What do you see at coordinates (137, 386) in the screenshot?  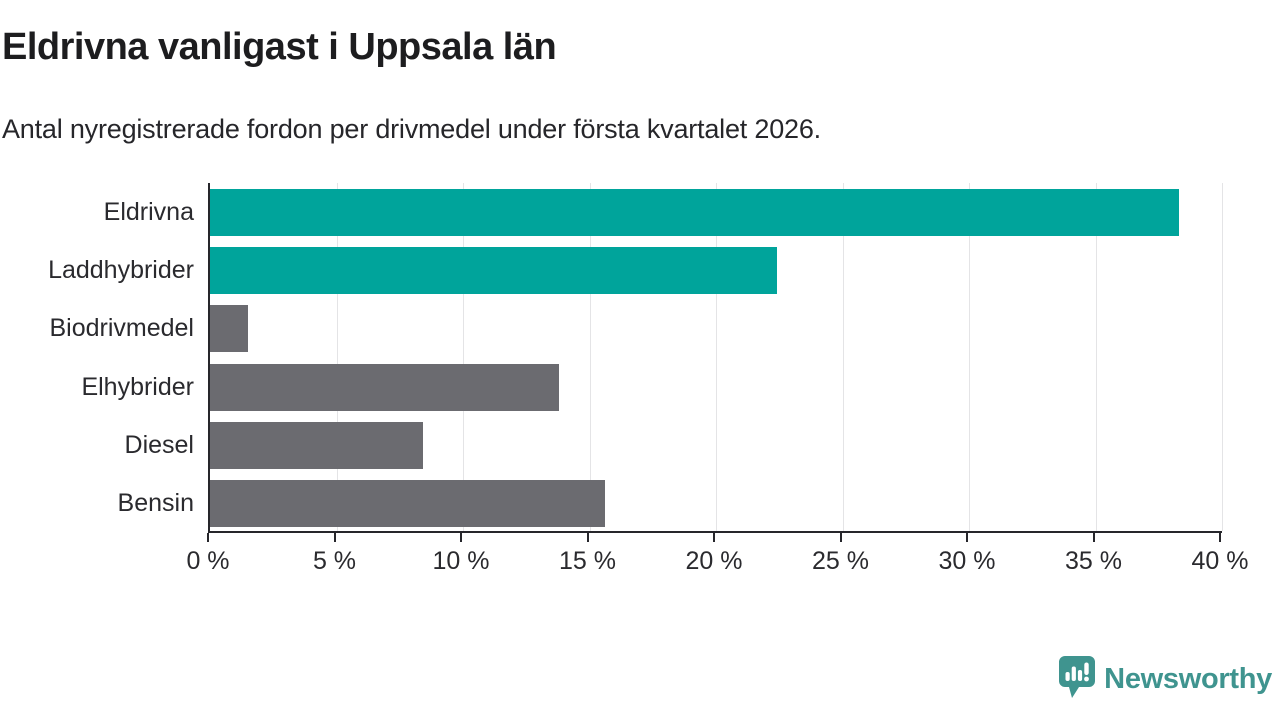 I see `category-label-elhybrider: Elhybrider` at bounding box center [137, 386].